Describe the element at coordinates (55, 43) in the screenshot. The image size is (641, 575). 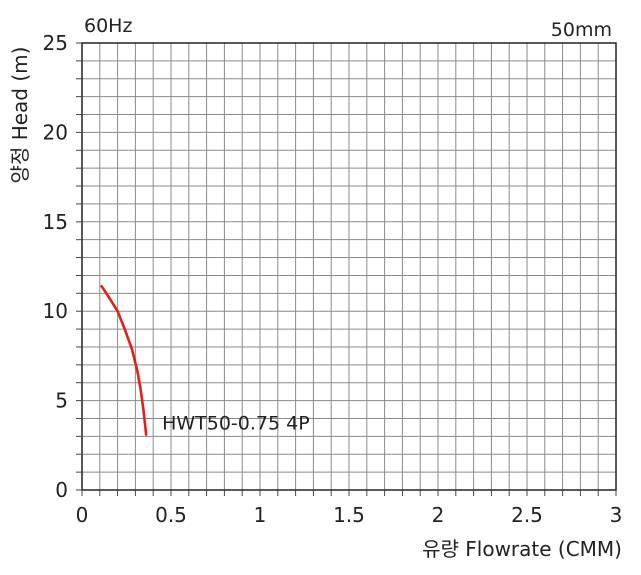
I see `y-tick-label: 25` at that location.